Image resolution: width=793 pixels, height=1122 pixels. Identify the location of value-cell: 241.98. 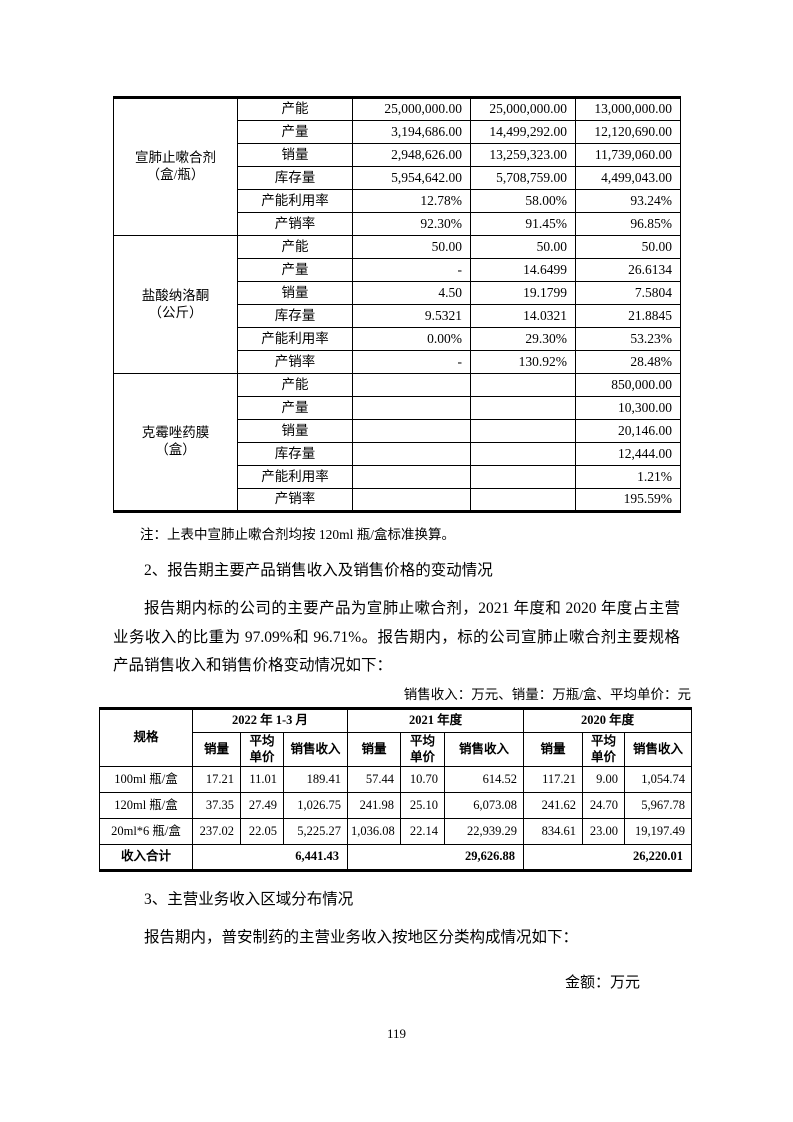
(374, 806).